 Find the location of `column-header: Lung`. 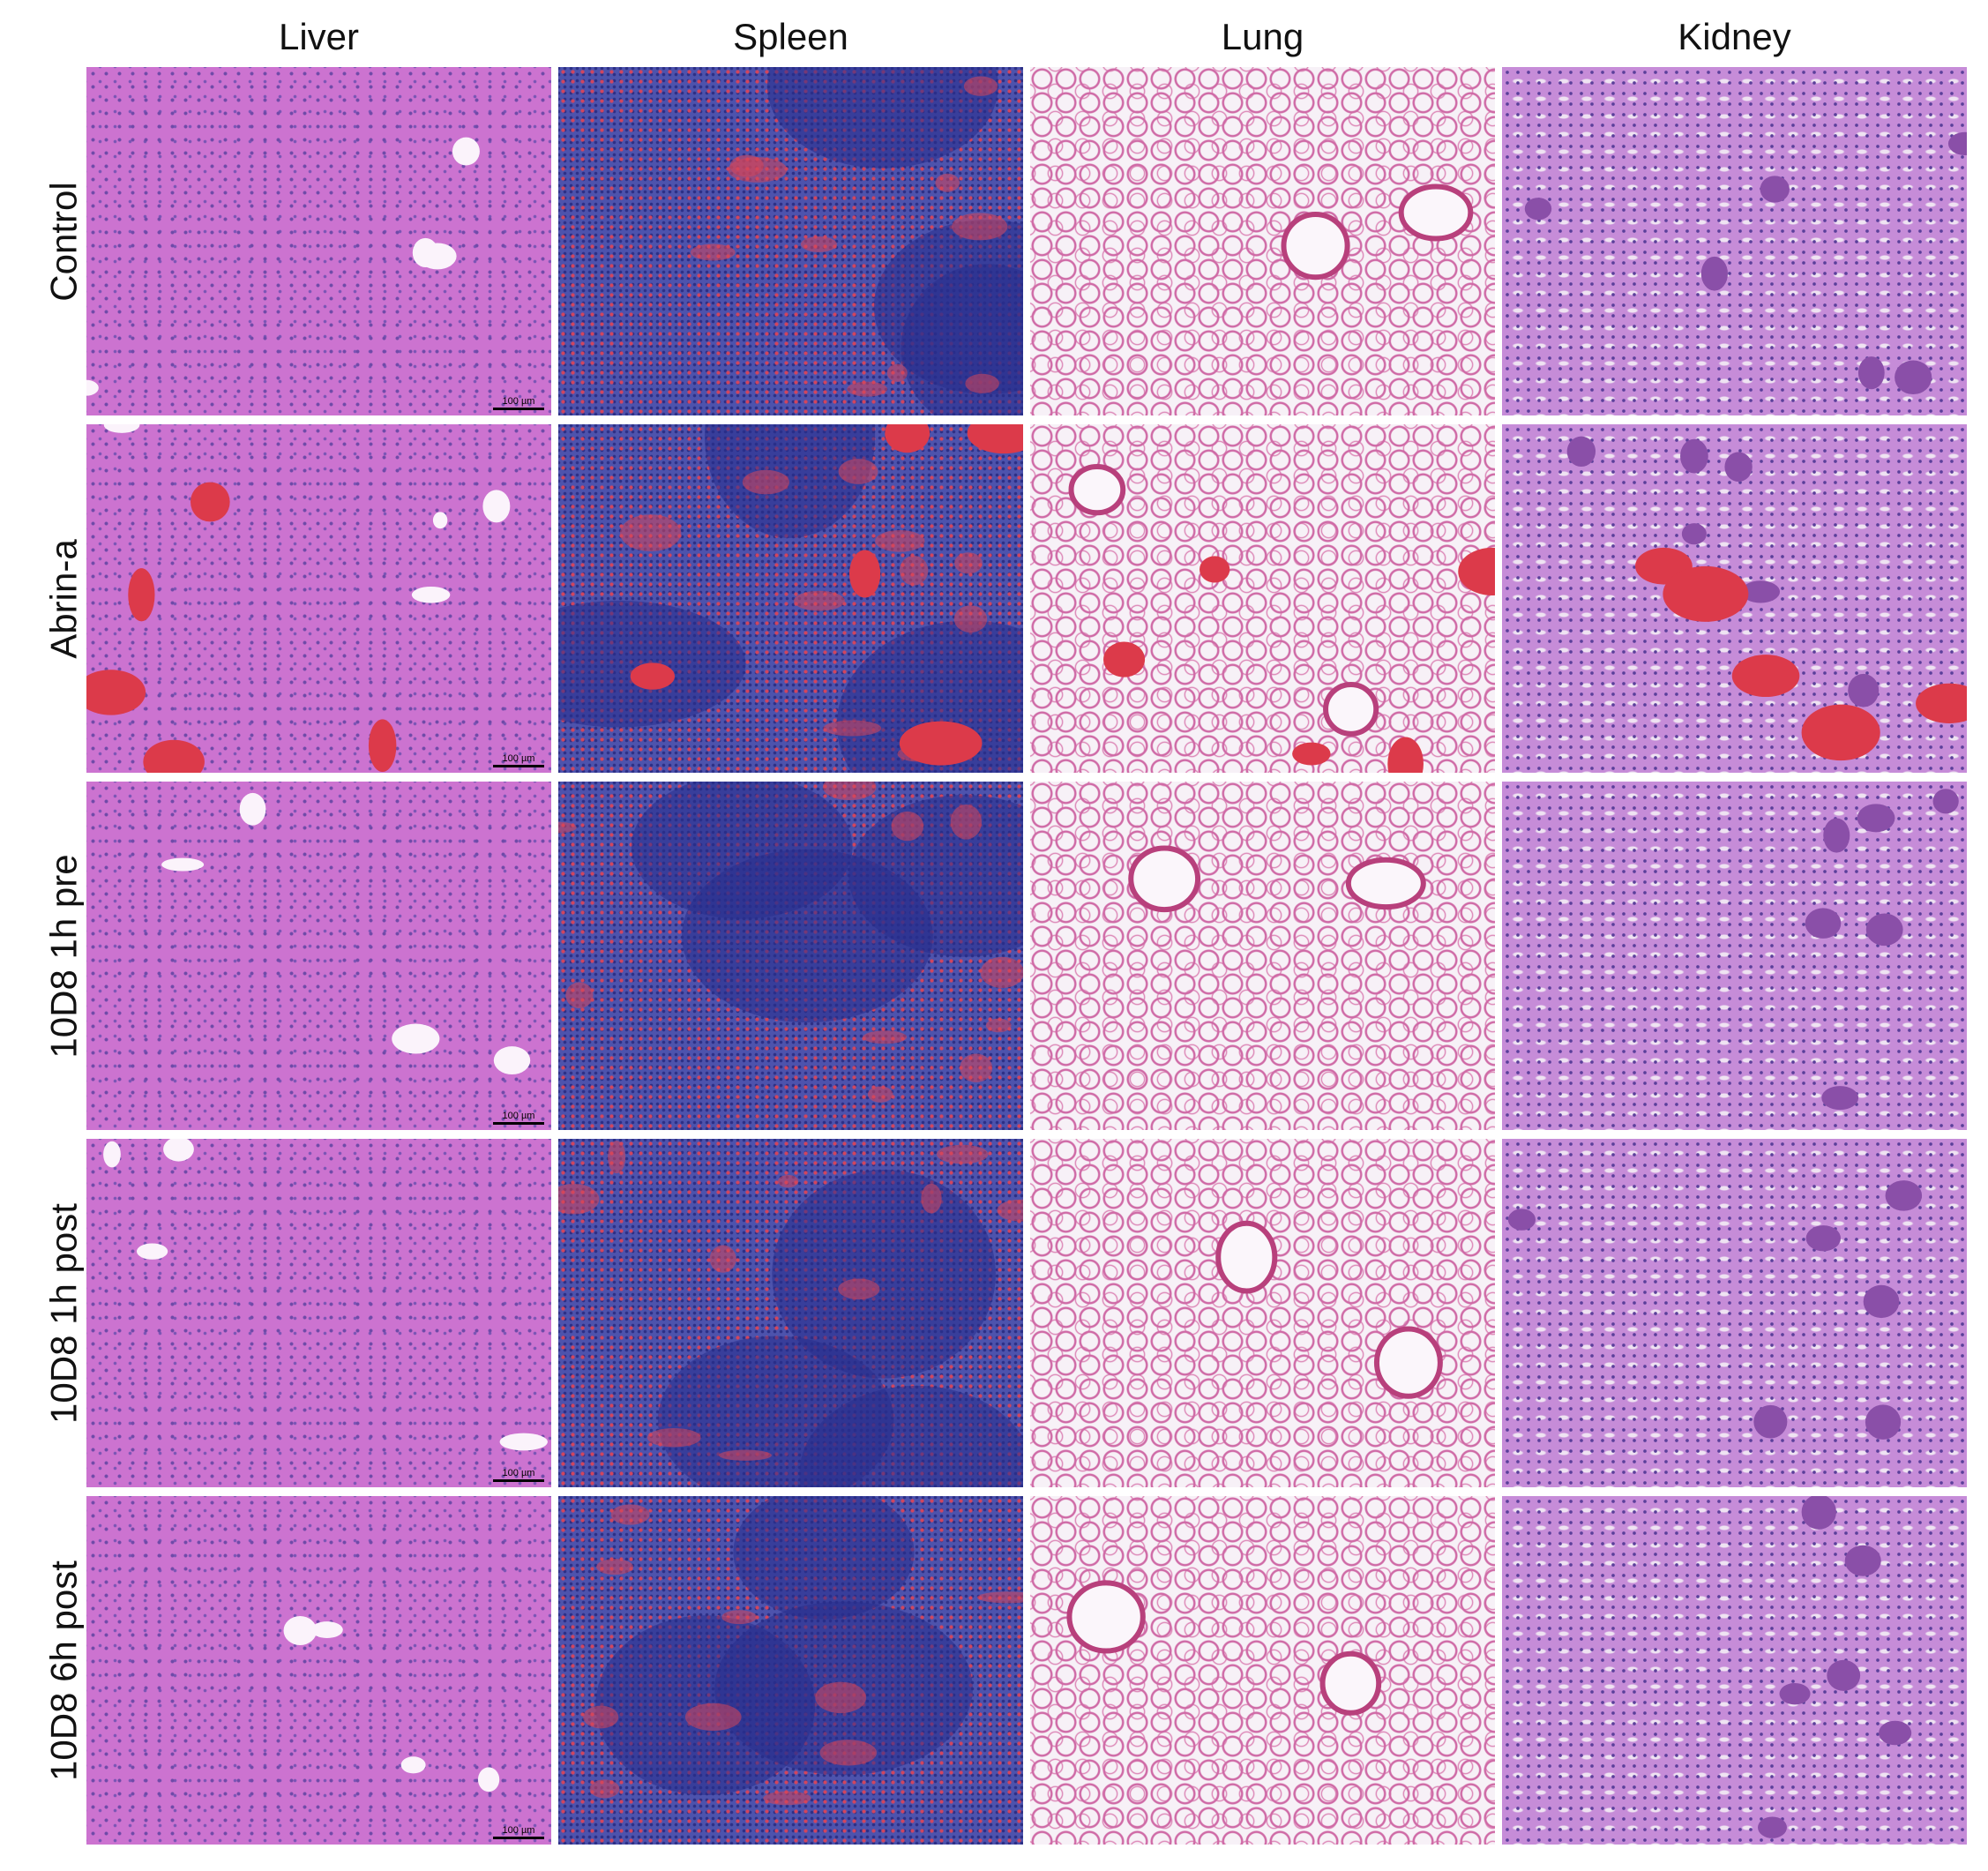

column-header: Lung is located at coordinates (1262, 36).